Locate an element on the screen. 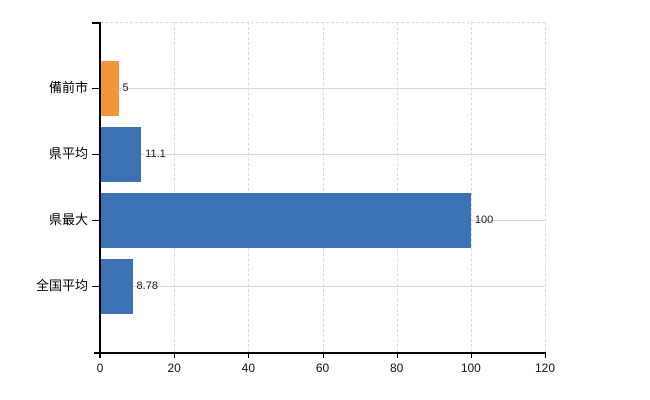 The height and width of the screenshot is (400, 650). x-tick-label: 40 is located at coordinates (248, 368).